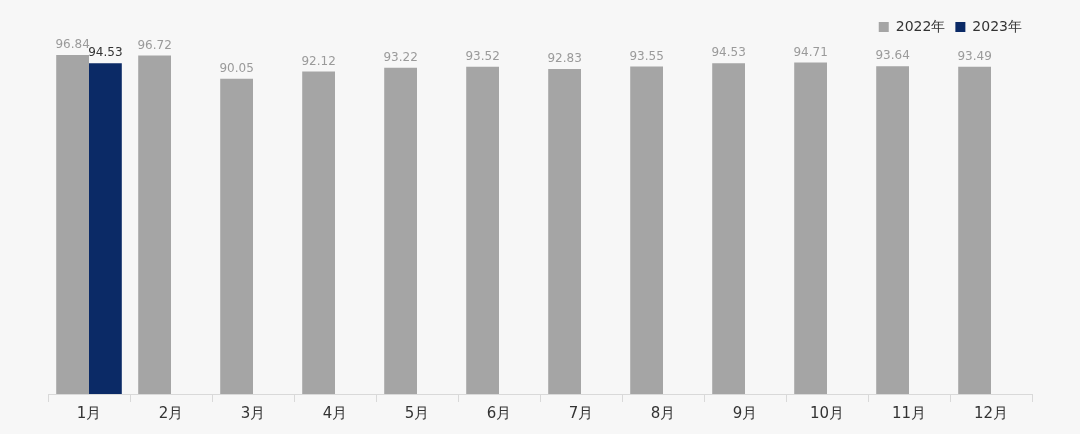  What do you see at coordinates (253, 412) in the screenshot?
I see `x-tick-label: 3月` at bounding box center [253, 412].